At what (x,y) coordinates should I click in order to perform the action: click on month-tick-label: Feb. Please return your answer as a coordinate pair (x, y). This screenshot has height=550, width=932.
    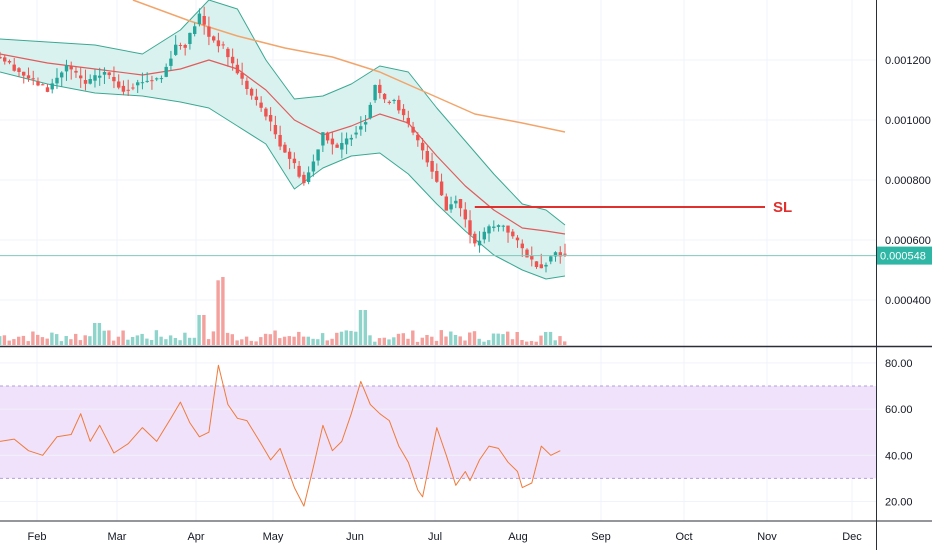
    Looking at the image, I should click on (37, 537).